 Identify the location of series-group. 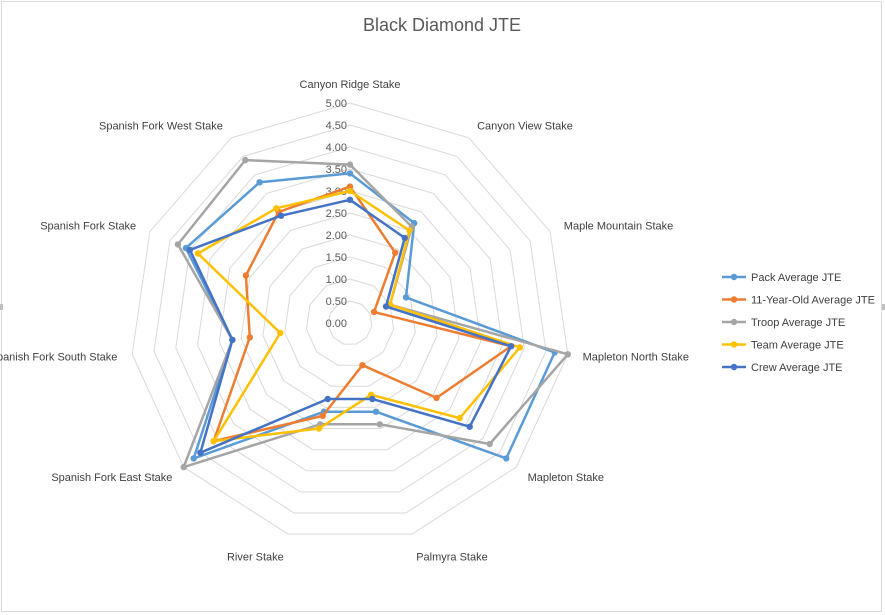
(362, 314).